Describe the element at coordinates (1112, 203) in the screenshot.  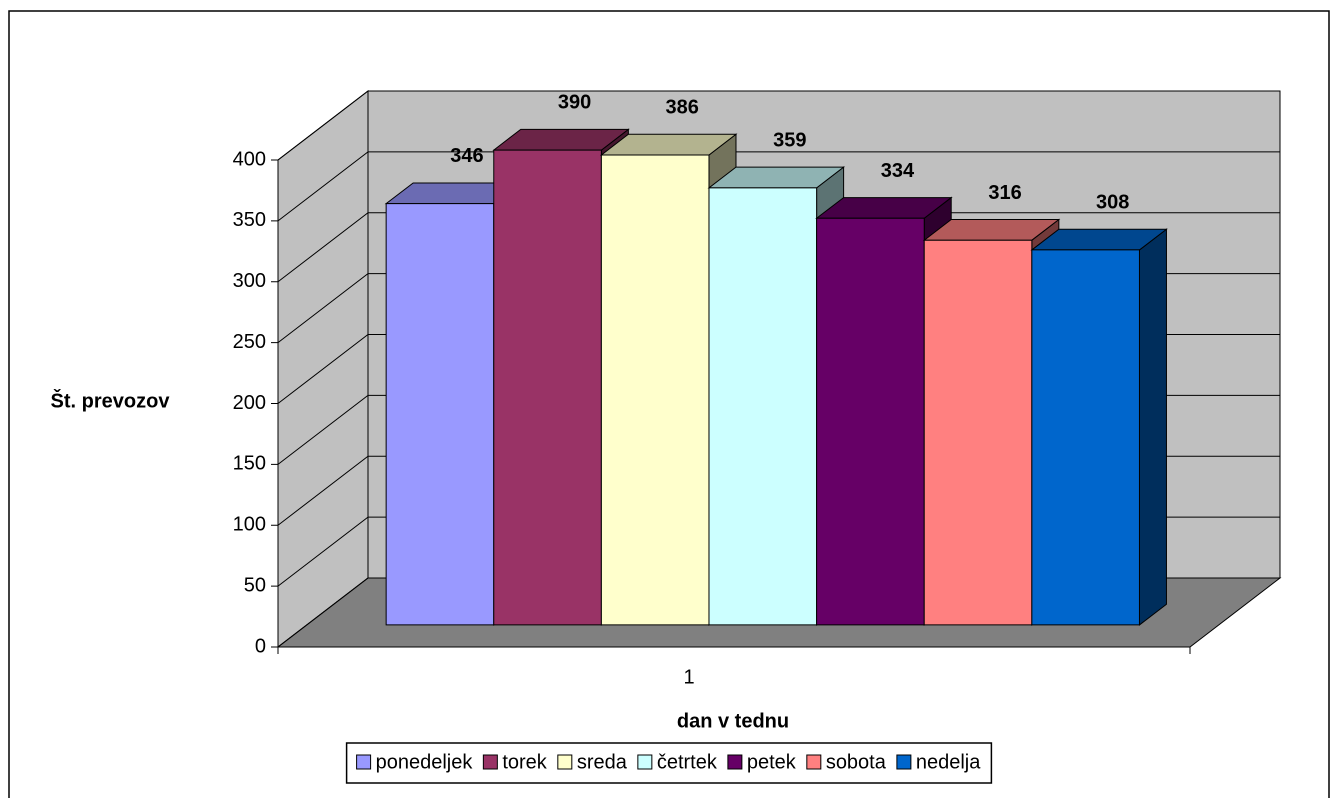
I see `data-label: 308` at that location.